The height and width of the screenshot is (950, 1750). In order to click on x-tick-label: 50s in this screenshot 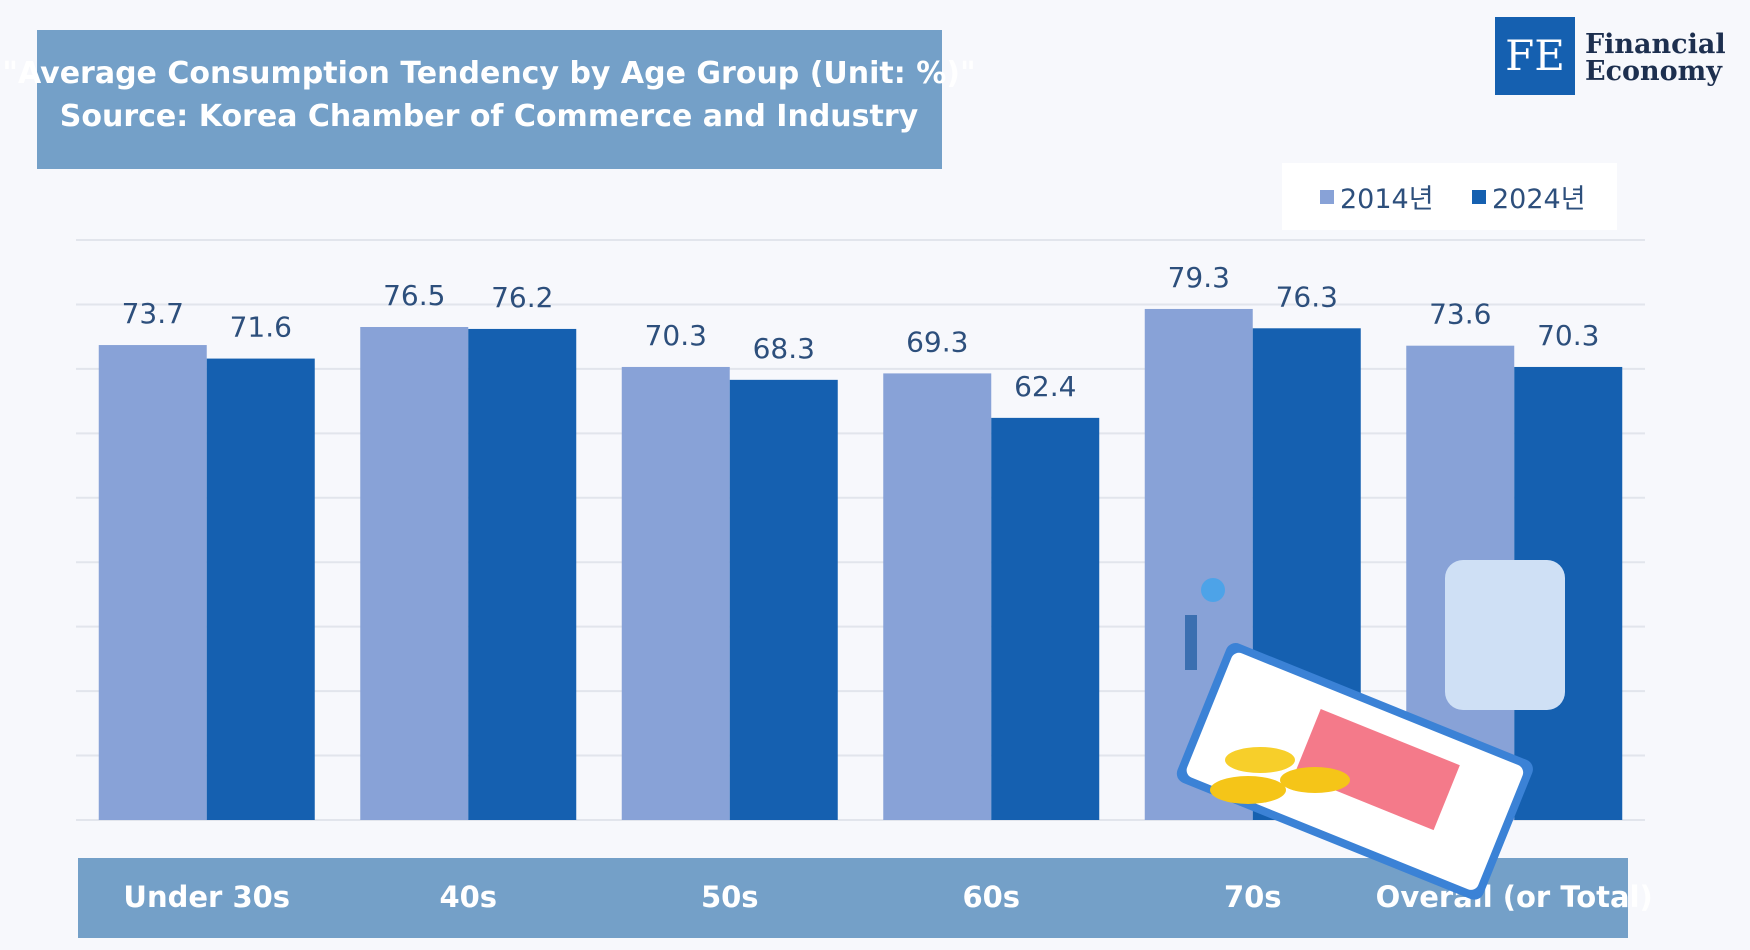, I will do `click(730, 897)`.